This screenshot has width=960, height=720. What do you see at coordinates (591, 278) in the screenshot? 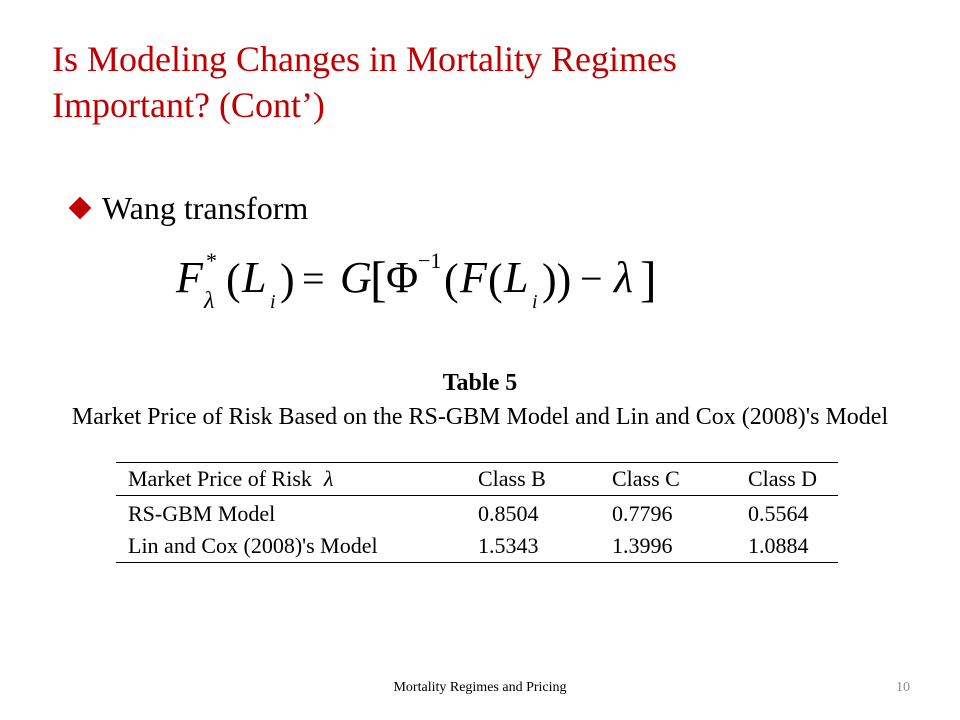
I see `formula-minus: −` at bounding box center [591, 278].